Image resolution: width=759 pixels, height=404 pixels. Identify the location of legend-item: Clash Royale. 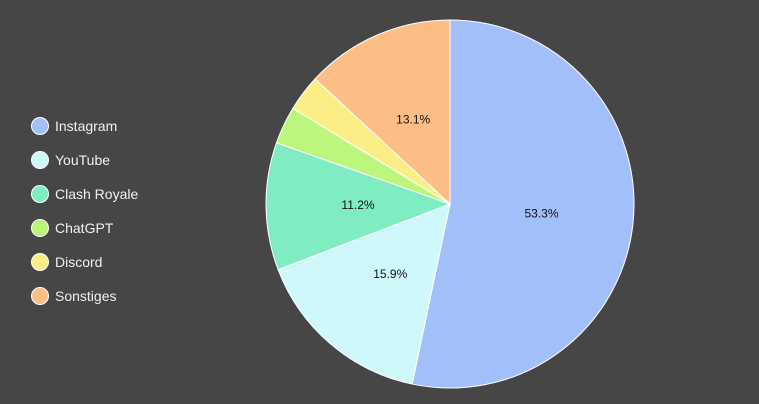
(84, 194).